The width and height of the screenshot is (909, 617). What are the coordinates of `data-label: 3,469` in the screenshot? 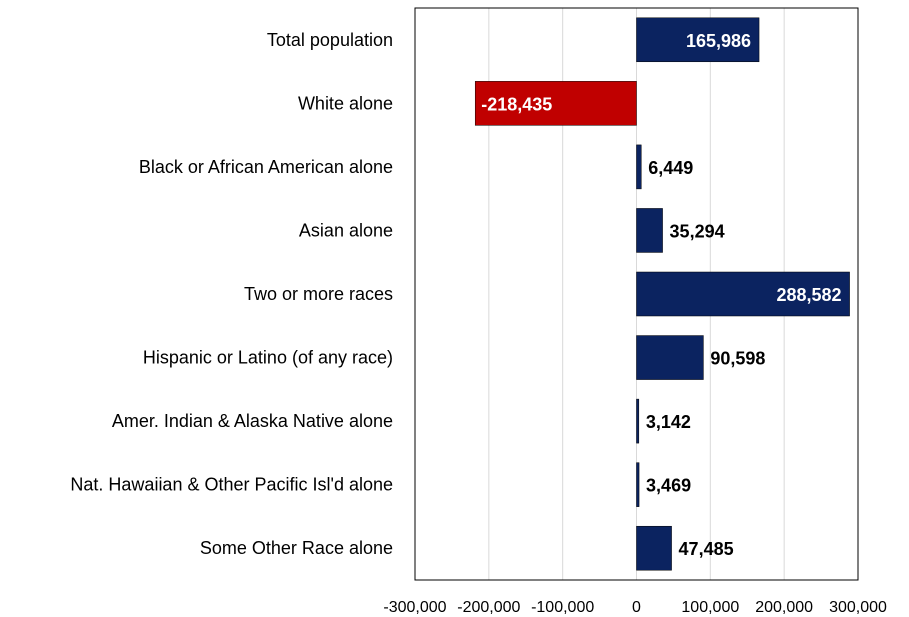 It's located at (668, 486).